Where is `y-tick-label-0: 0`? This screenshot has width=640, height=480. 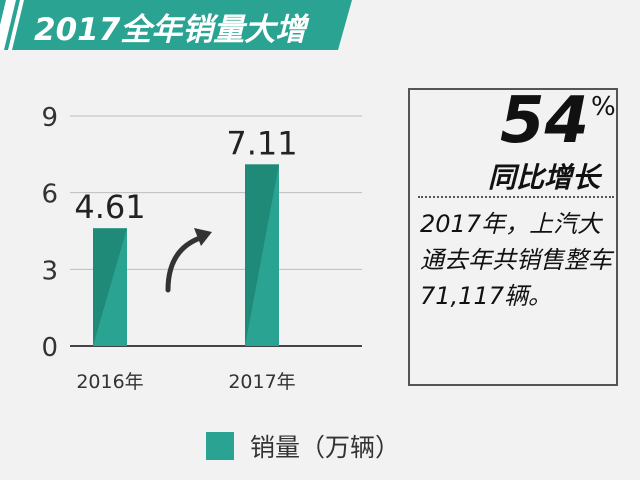
y-tick-label-0: 0 is located at coordinates (49, 348).